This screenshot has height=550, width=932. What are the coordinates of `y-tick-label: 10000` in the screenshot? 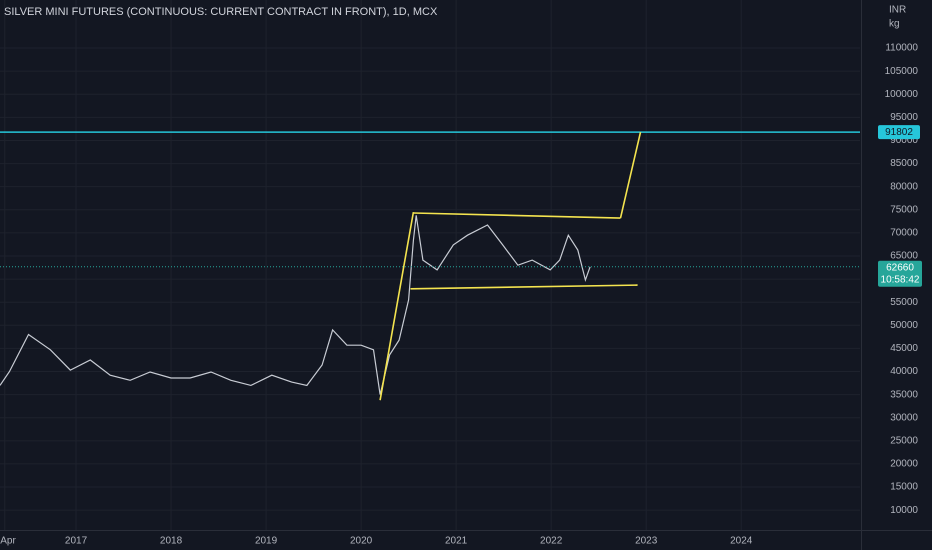 It's located at (904, 510).